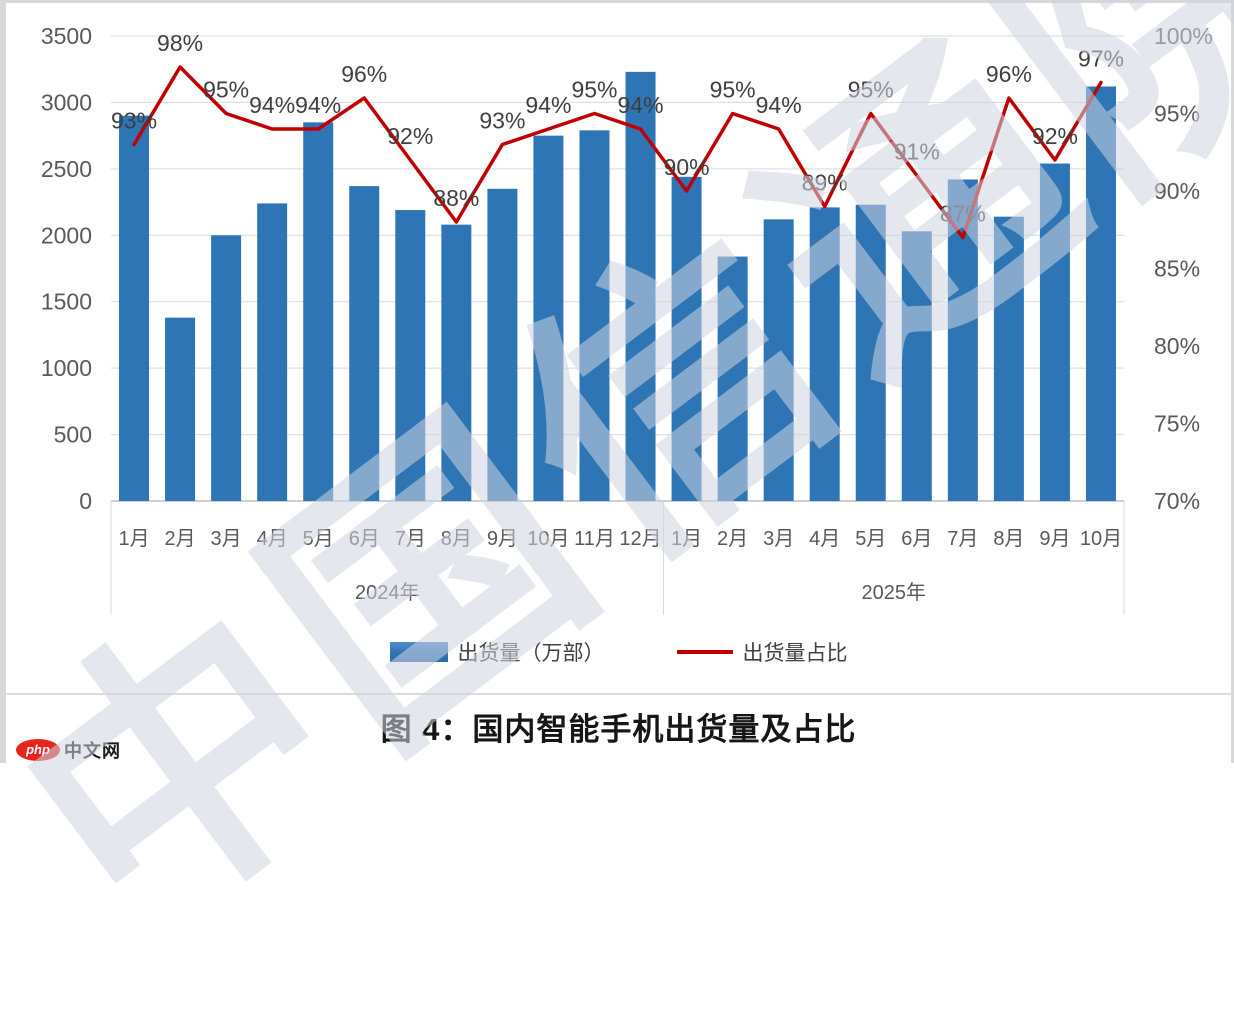 The height and width of the screenshot is (1034, 1234). What do you see at coordinates (686, 339) in the screenshot?
I see `bar-1月-12` at bounding box center [686, 339].